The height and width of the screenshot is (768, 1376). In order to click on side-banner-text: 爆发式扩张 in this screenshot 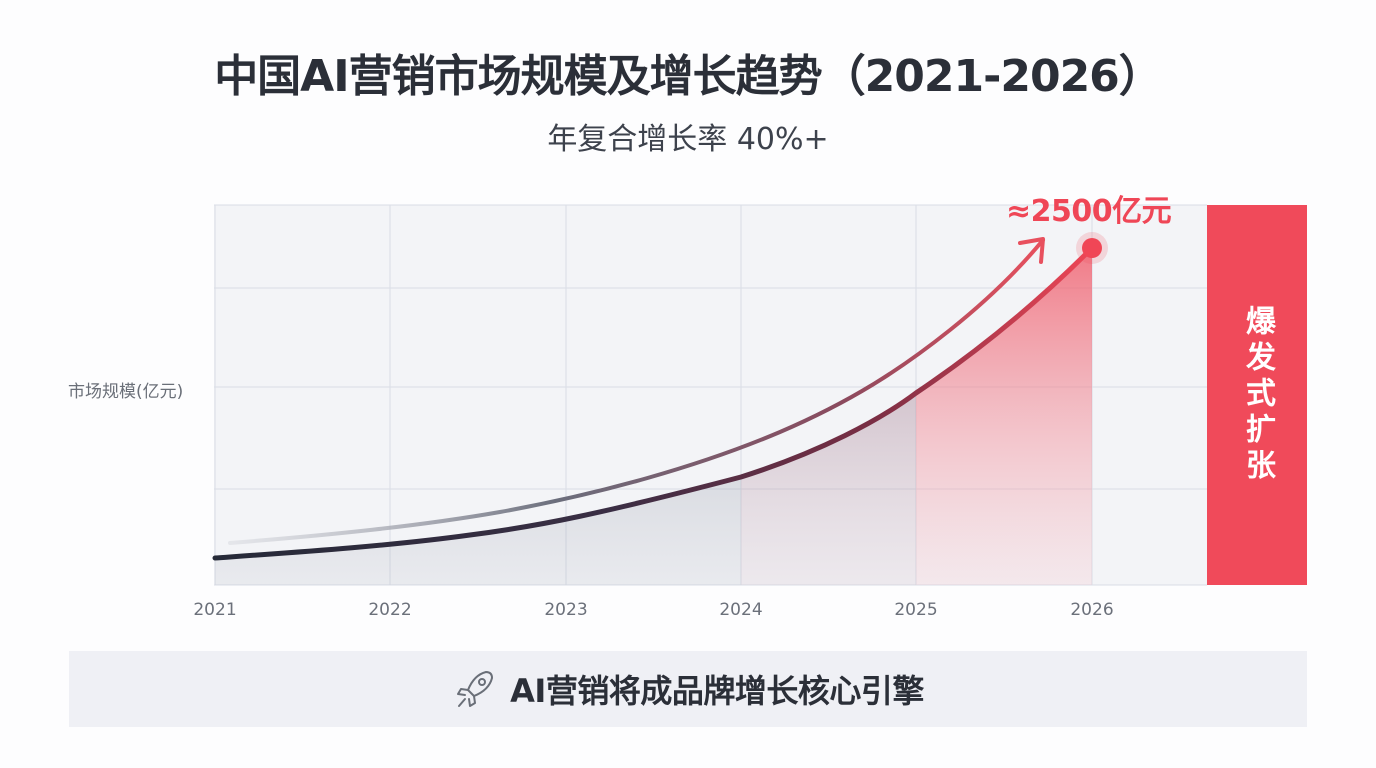, I will do `click(1257, 395)`.